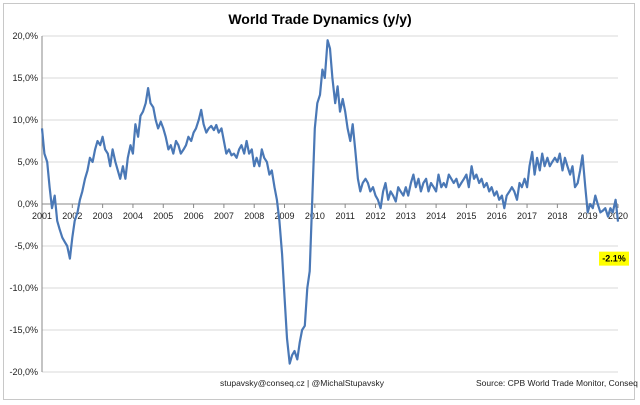  What do you see at coordinates (315, 216) in the screenshot?
I see `x-tick-label: 2010` at bounding box center [315, 216].